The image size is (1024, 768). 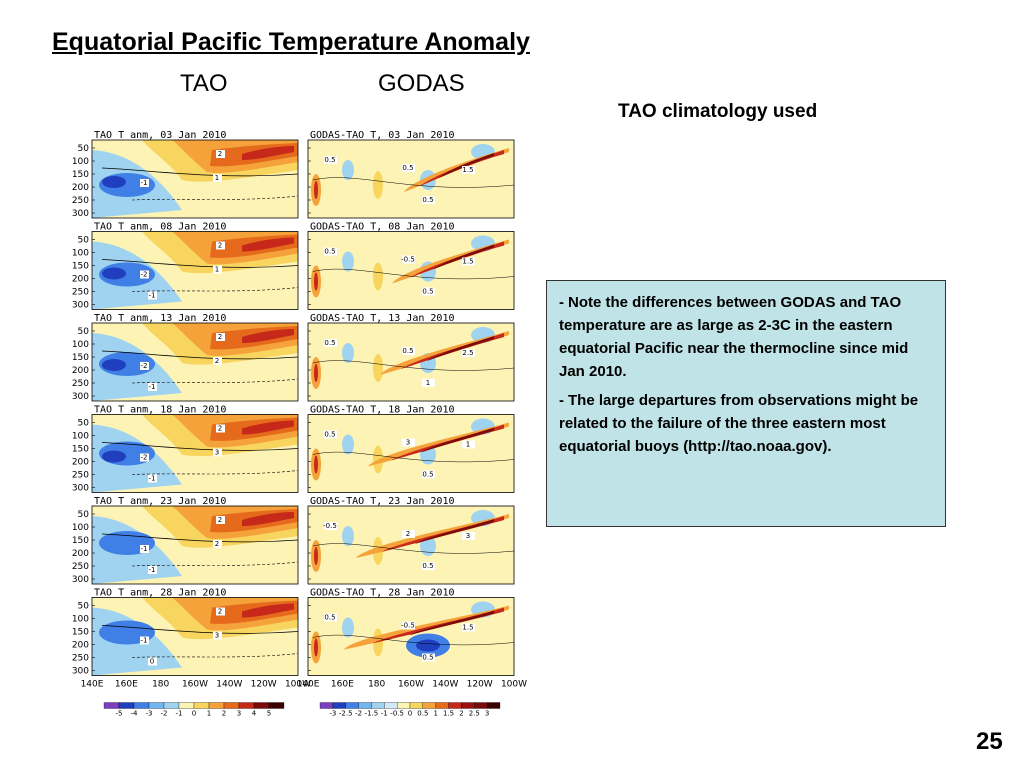 What do you see at coordinates (346, 714) in the screenshot?
I see `colorbar-label: -2.5` at bounding box center [346, 714].